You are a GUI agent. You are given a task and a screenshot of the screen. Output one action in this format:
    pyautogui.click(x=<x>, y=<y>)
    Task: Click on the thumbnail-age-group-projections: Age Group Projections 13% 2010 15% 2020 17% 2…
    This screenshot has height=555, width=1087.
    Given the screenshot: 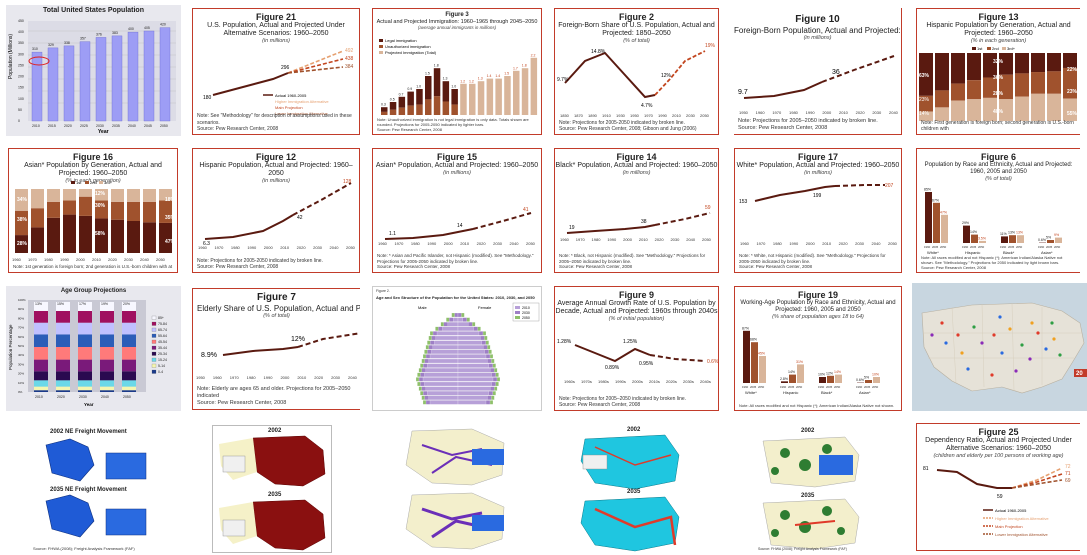 What is the action you would take?
    pyautogui.click(x=93, y=348)
    